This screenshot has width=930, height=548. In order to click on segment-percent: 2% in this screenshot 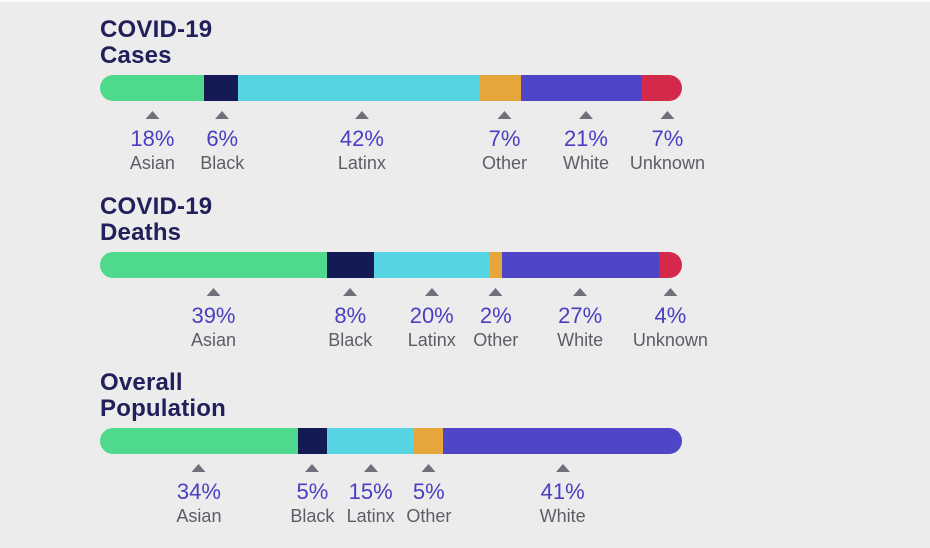, I will do `click(495, 315)`.